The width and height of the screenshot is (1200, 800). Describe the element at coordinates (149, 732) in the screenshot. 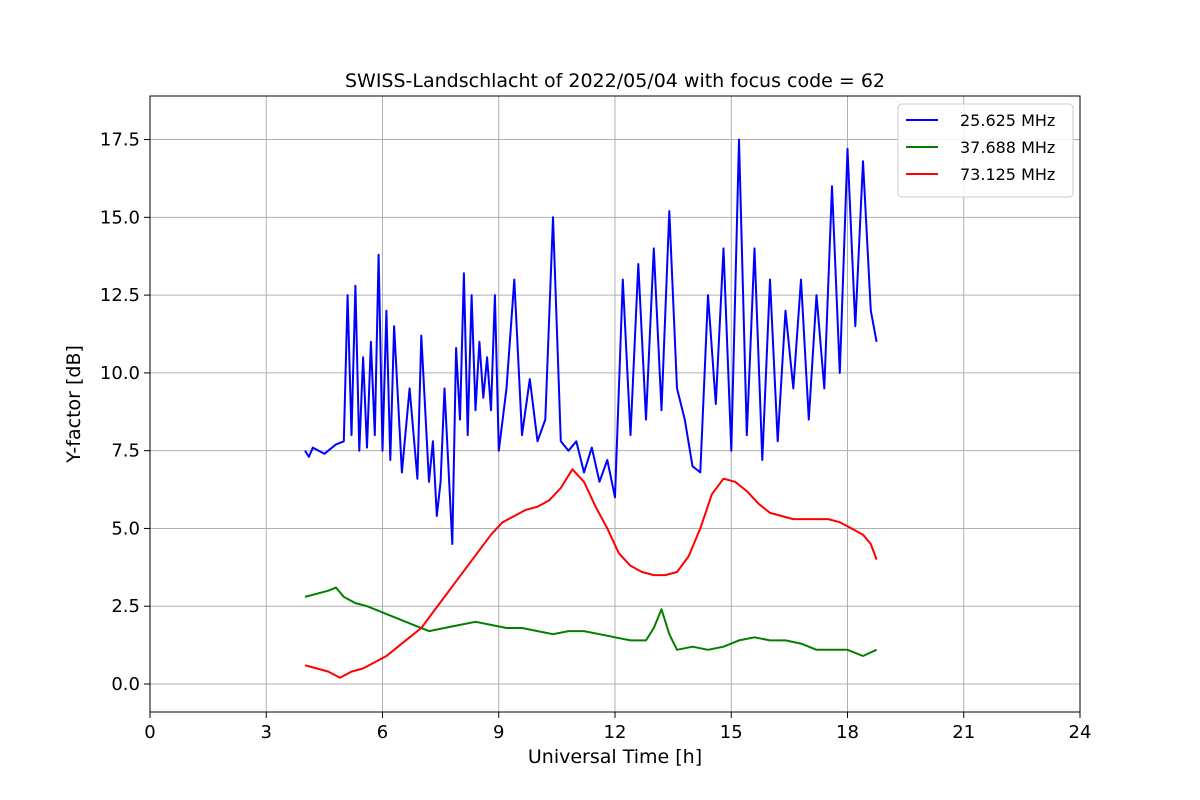

I see `x-tick-label: 0` at that location.